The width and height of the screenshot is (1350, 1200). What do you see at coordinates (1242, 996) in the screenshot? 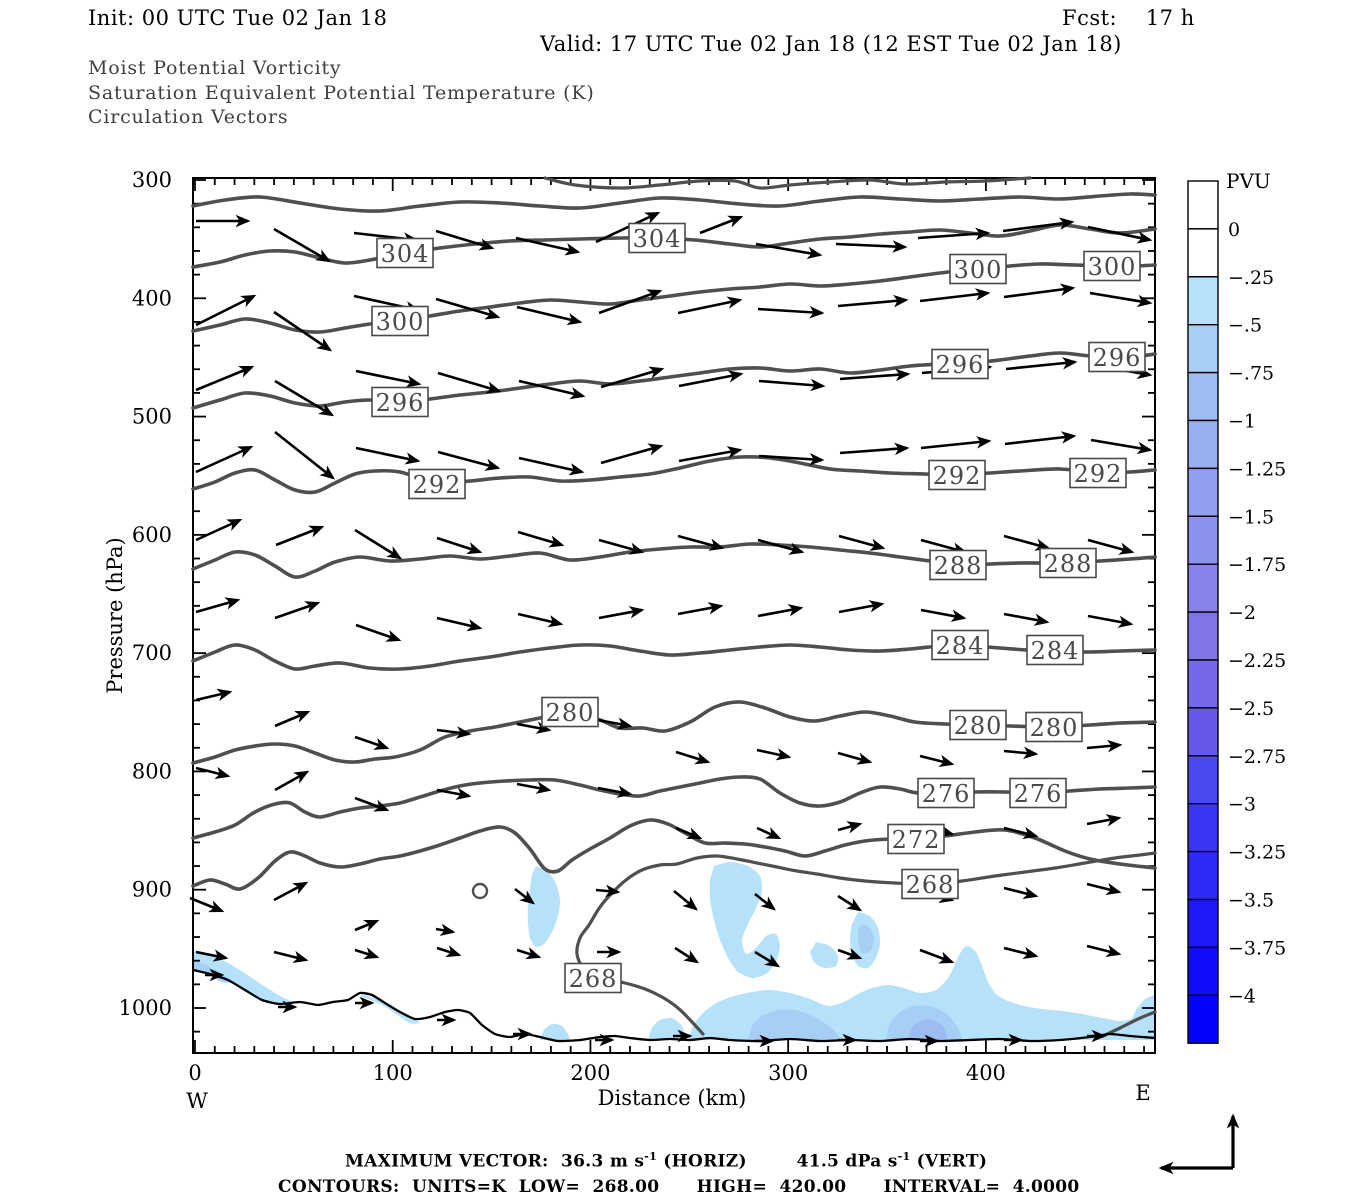
I see `colorbar-tick-label: −4` at bounding box center [1242, 996].